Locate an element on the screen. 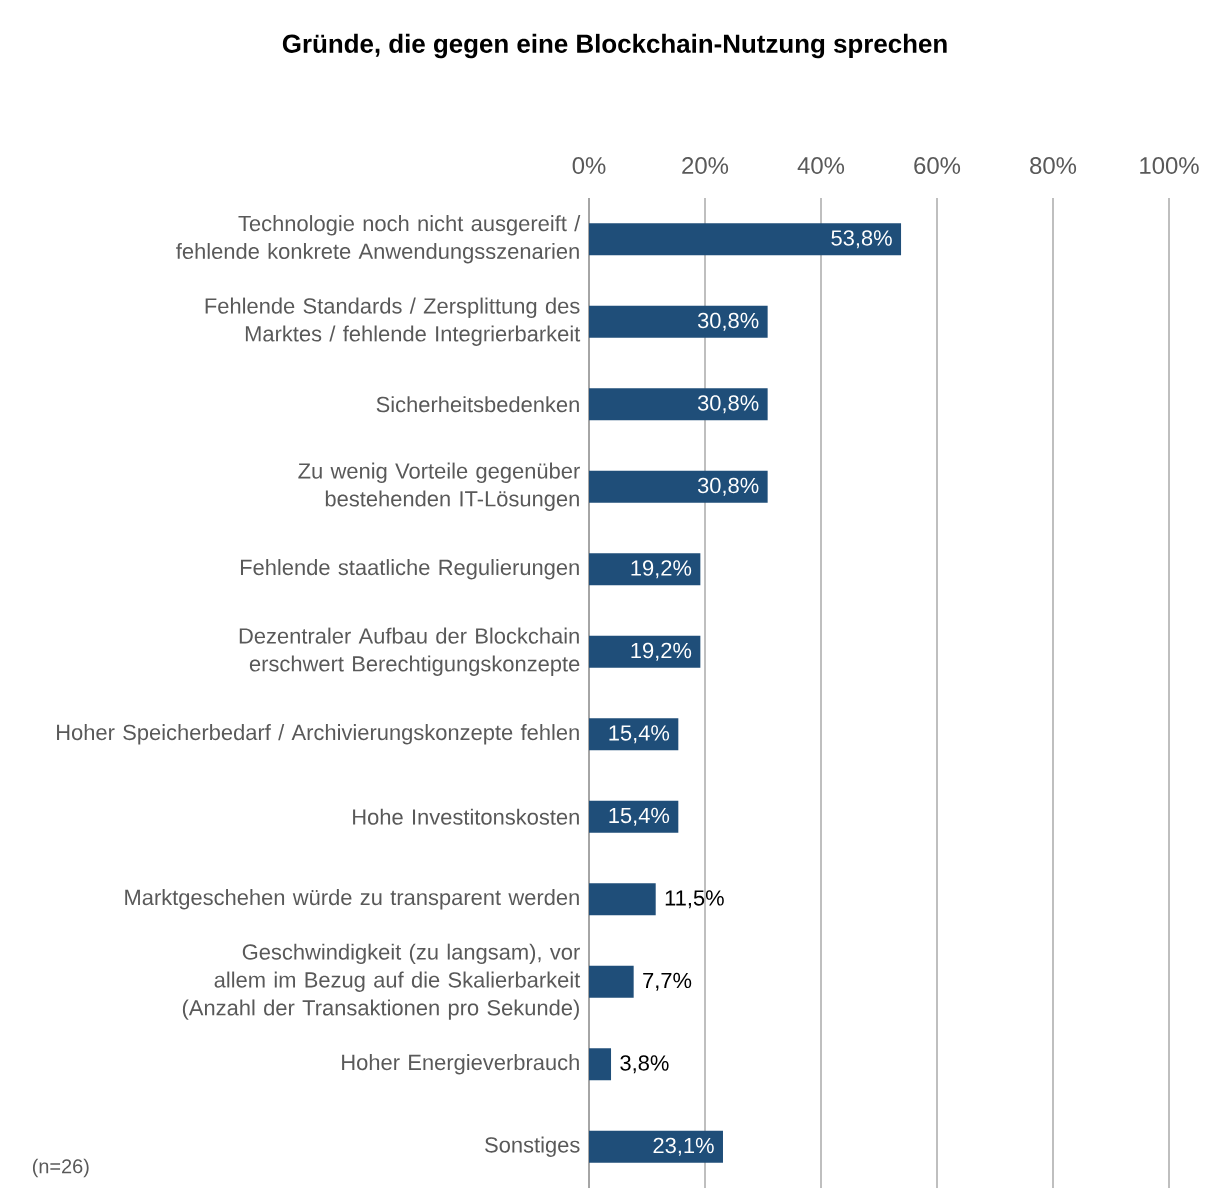 This screenshot has width=1215, height=1198. y-tick-label: Technologie noch nicht ausgereift / fehlende konkrete Anwendungsszenarien is located at coordinates (378, 239).